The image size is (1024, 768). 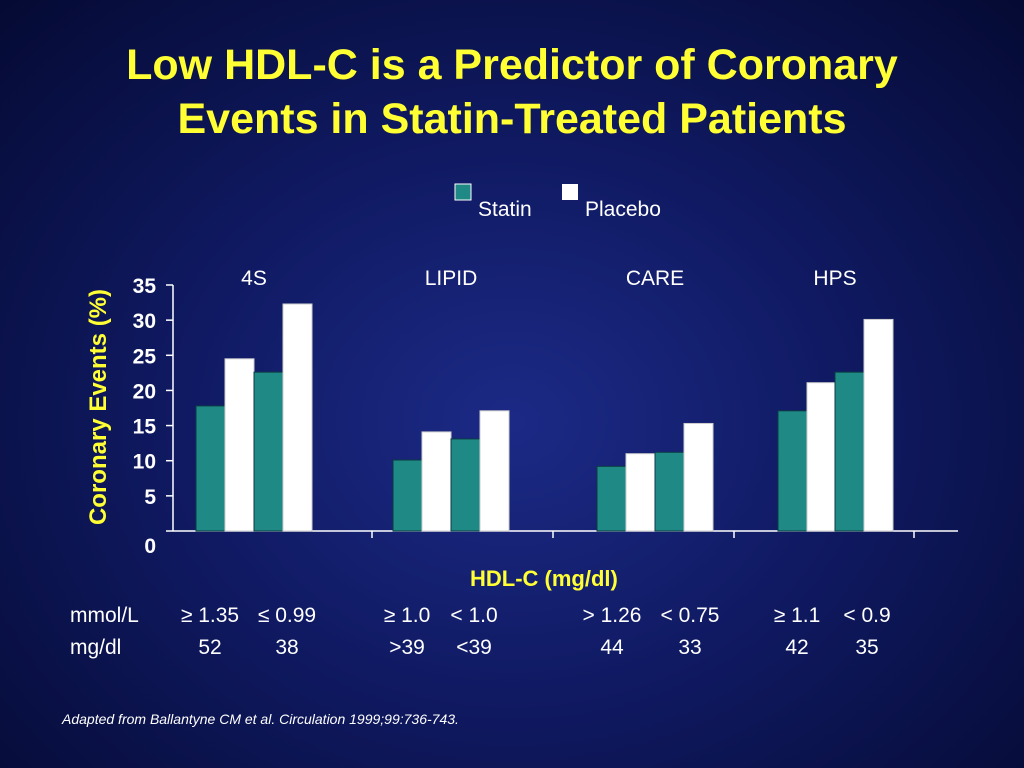 What do you see at coordinates (145, 286) in the screenshot?
I see `y-tick-label-35: 35` at bounding box center [145, 286].